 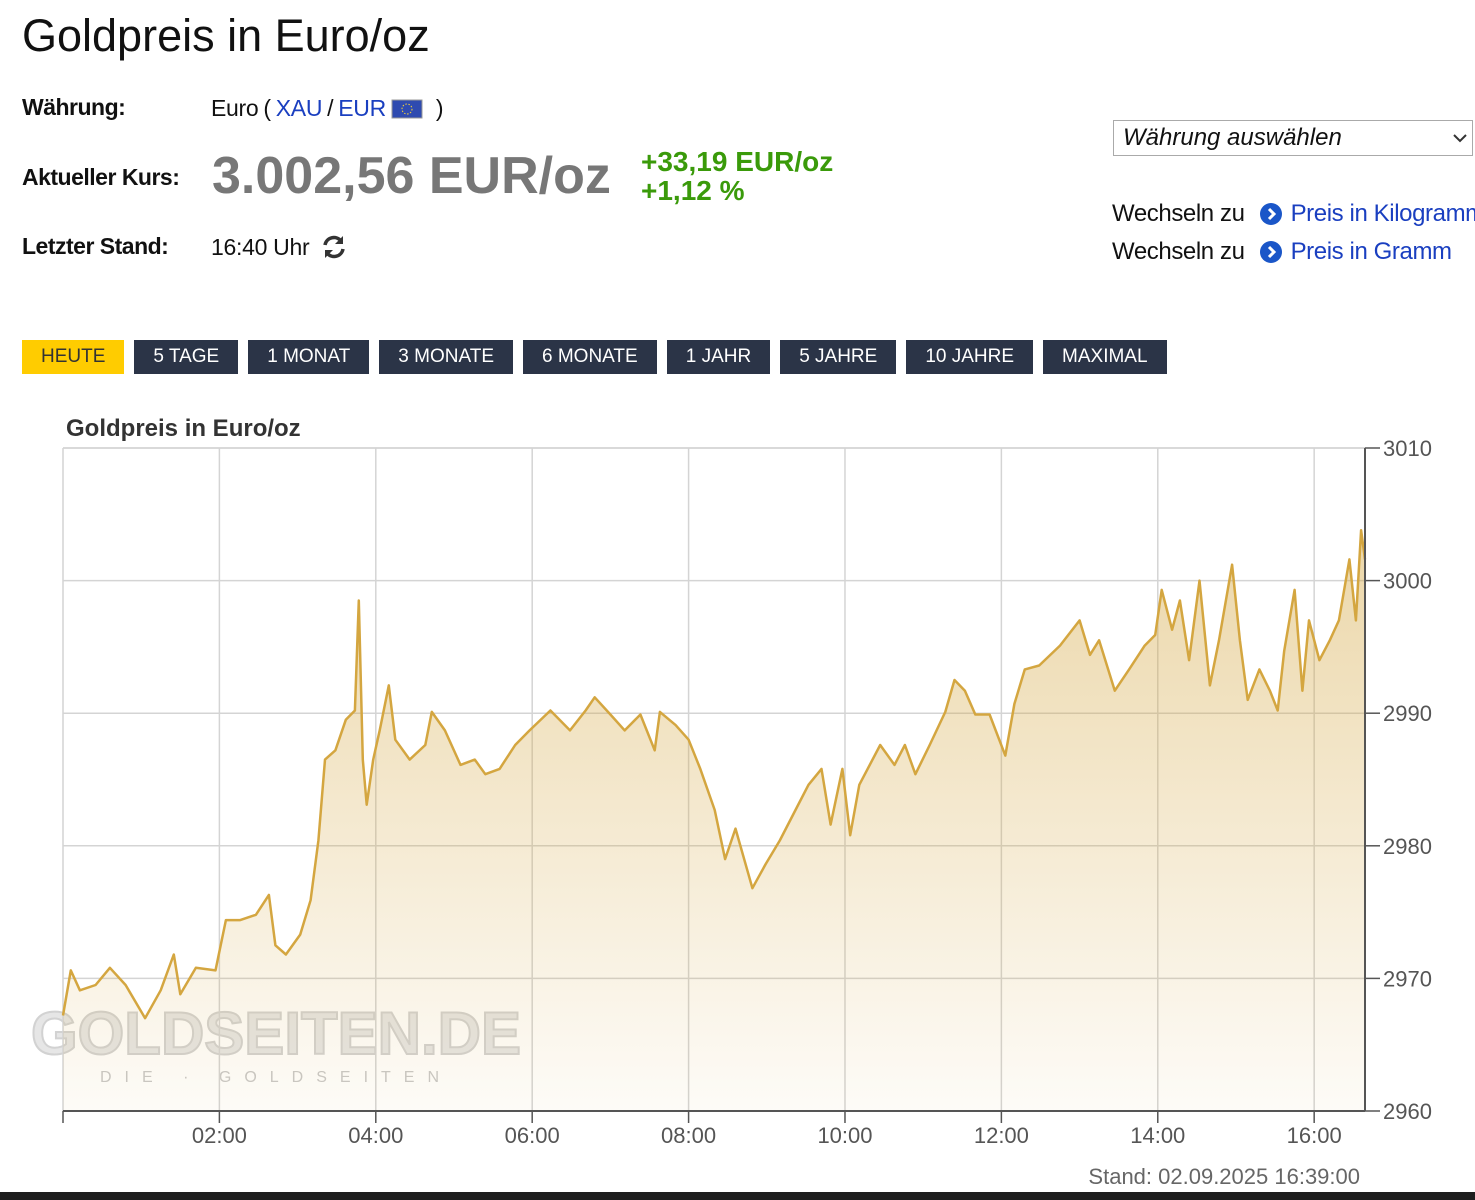 What do you see at coordinates (362, 108) in the screenshot?
I see `link: EUR` at bounding box center [362, 108].